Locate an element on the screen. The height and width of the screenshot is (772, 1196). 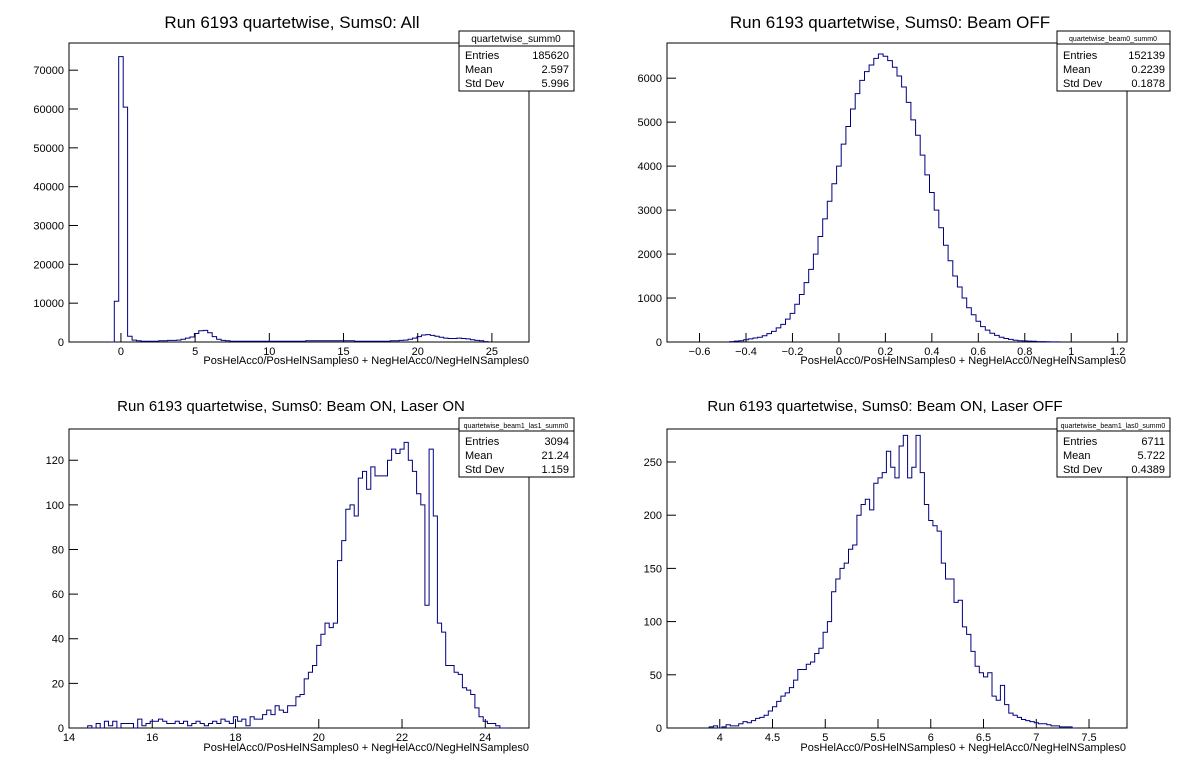
x-tick-label: 5 is located at coordinates (825, 738).